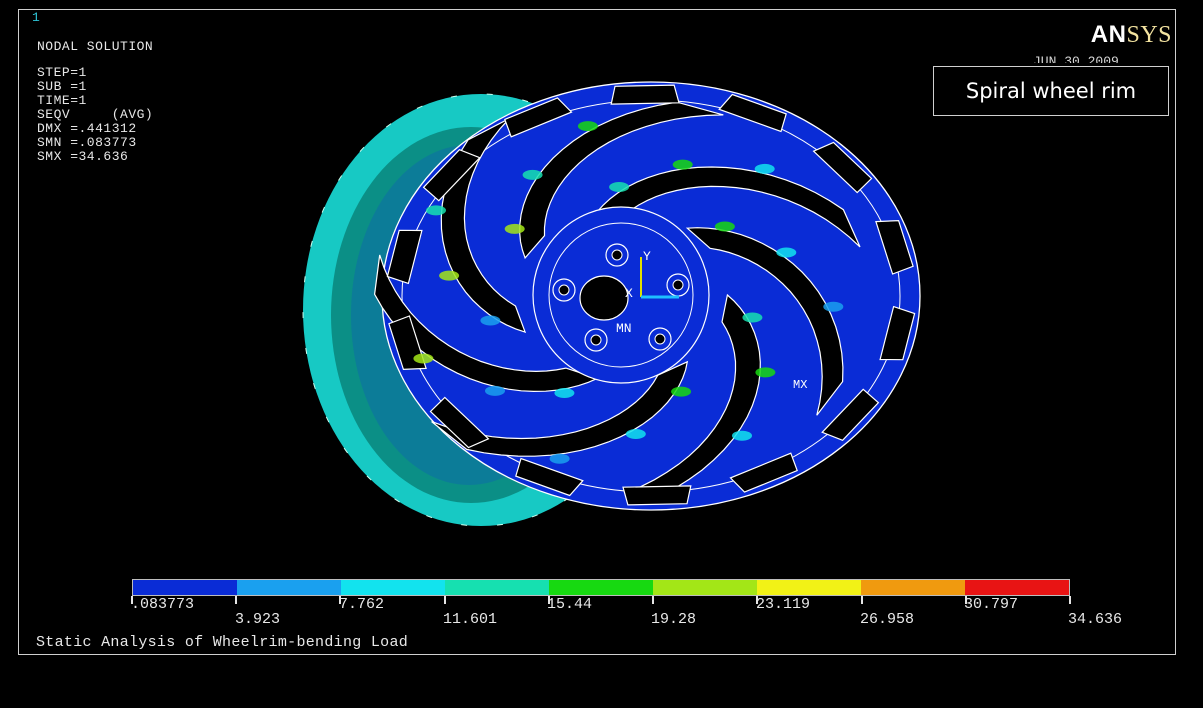 This screenshot has height=708, width=1203. Describe the element at coordinates (1131, 34) in the screenshot. I see `ansys-logo: ANSYS` at that location.